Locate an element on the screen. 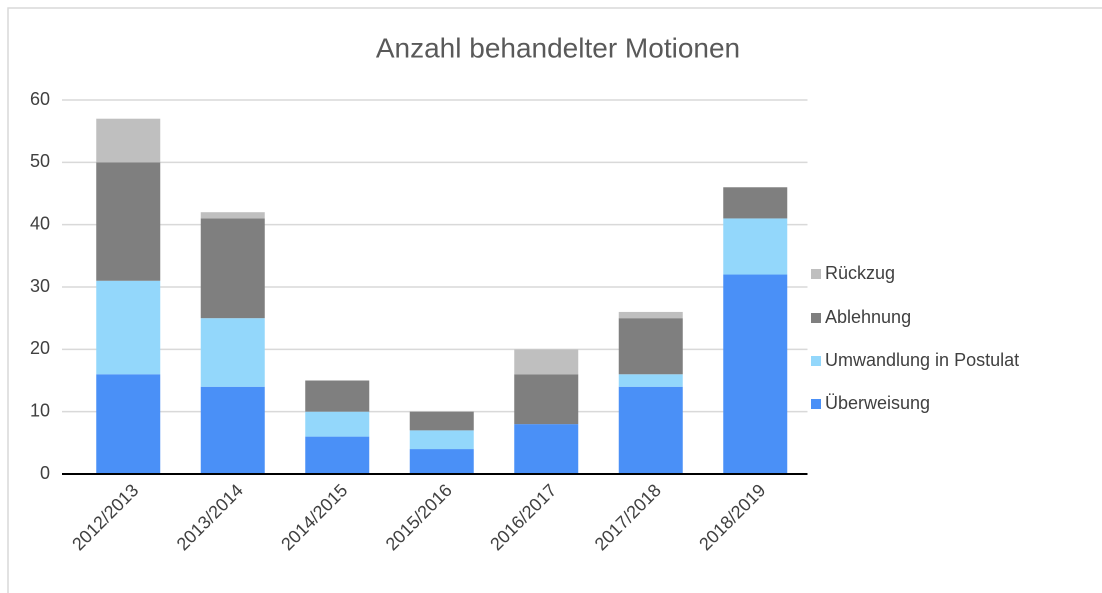 This screenshot has width=1102, height=593. x-tick-label: 2018/2019 is located at coordinates (732, 517).